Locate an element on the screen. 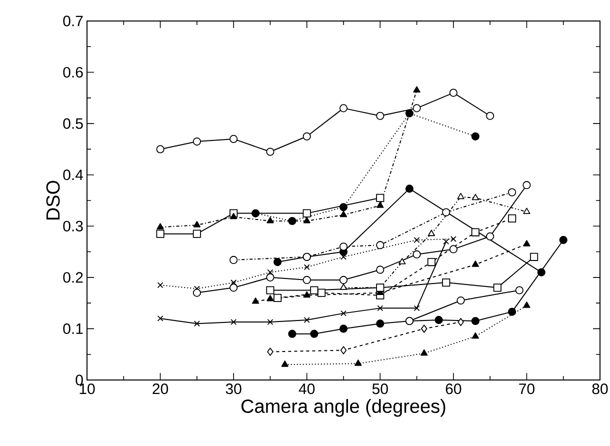  x-tick-label: 60 is located at coordinates (454, 389).